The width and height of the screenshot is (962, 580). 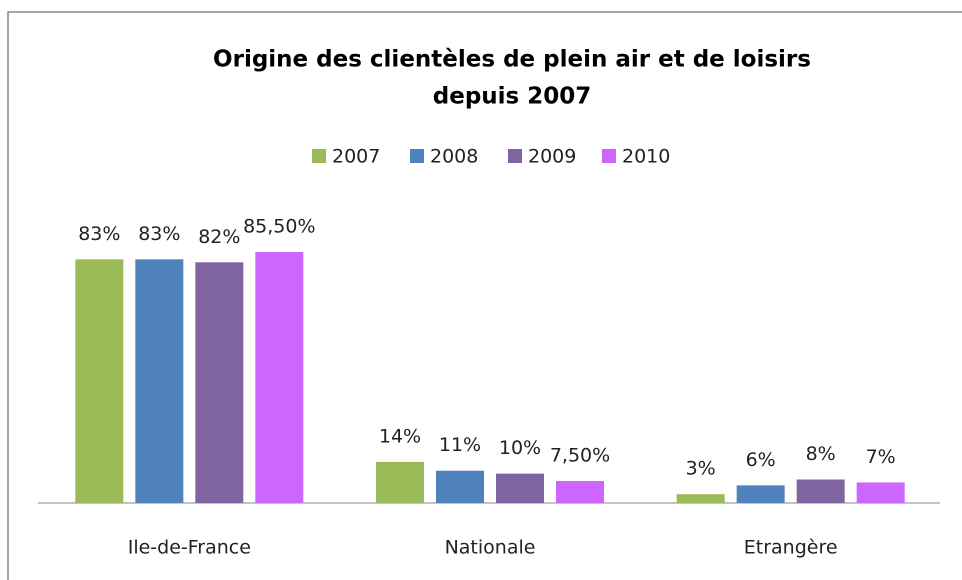 What do you see at coordinates (552, 157) in the screenshot?
I see `legend-label: 2009` at bounding box center [552, 157].